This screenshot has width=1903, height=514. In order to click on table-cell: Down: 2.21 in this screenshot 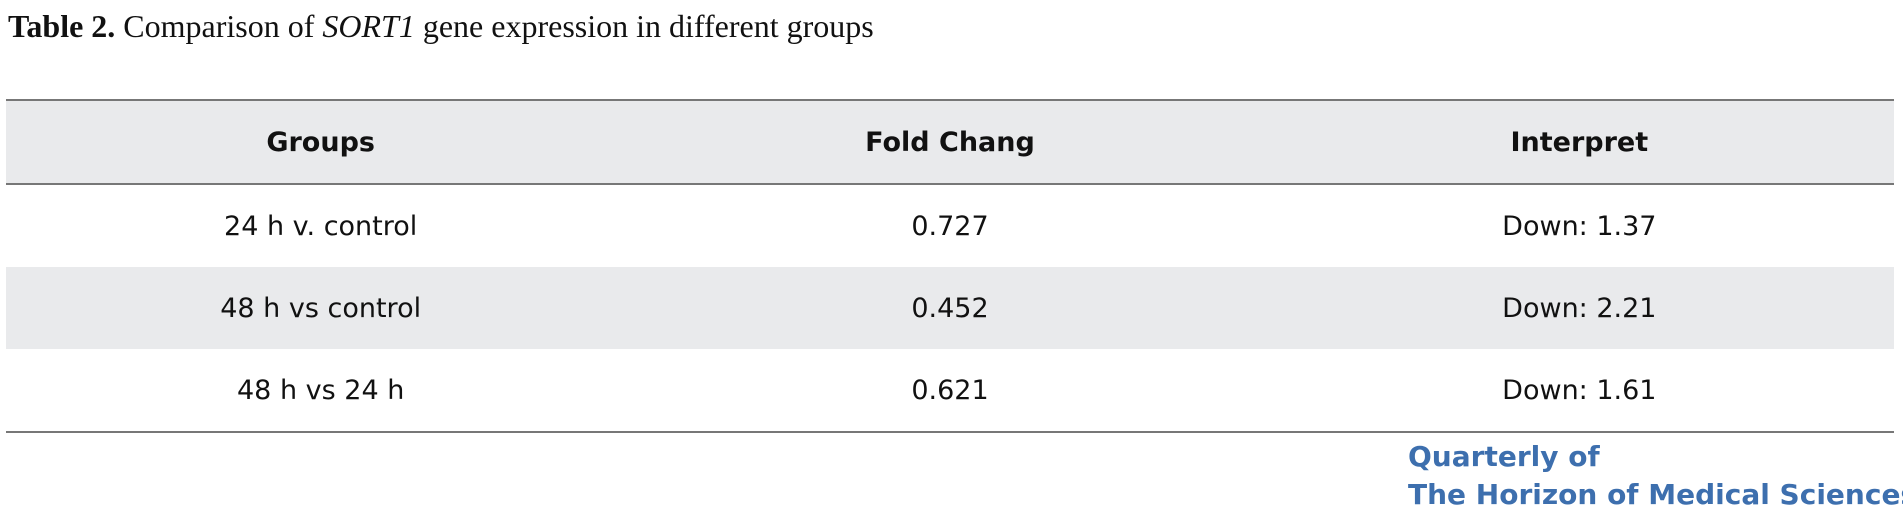, I will do `click(1579, 308)`.